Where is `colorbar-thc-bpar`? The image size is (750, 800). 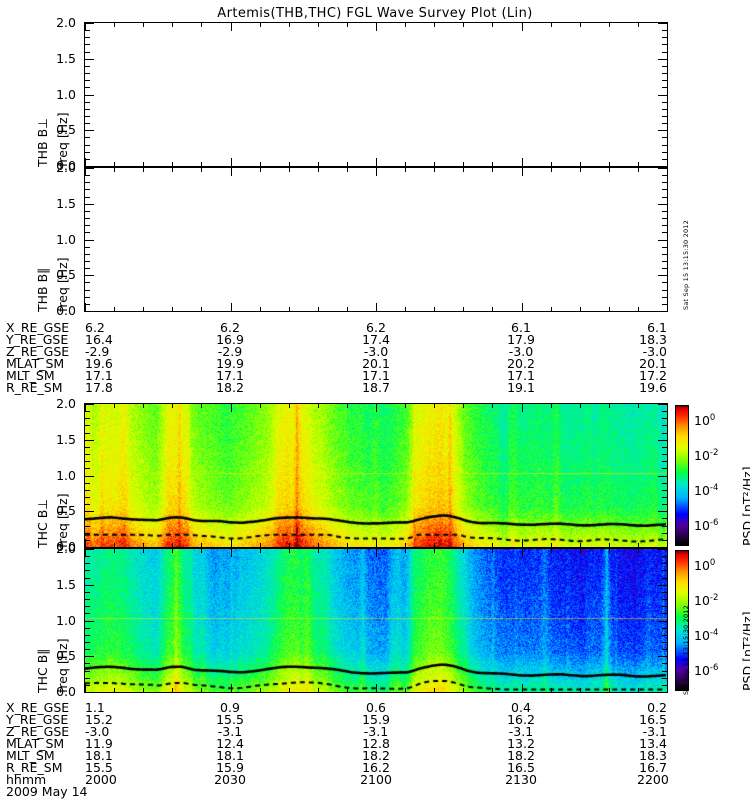
colorbar-thc-bpar is located at coordinates (682, 620).